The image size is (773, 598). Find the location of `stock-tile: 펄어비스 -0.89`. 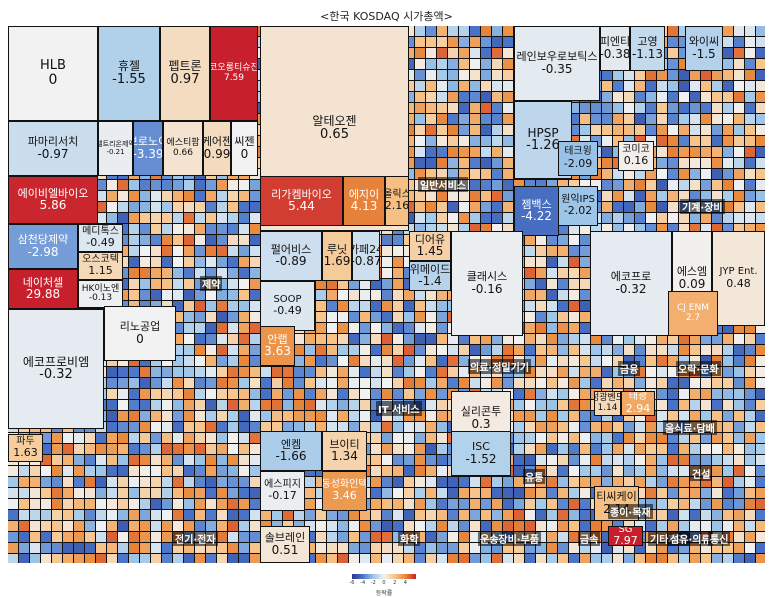

stock-tile: 펄어비스 -0.89 is located at coordinates (291, 256).